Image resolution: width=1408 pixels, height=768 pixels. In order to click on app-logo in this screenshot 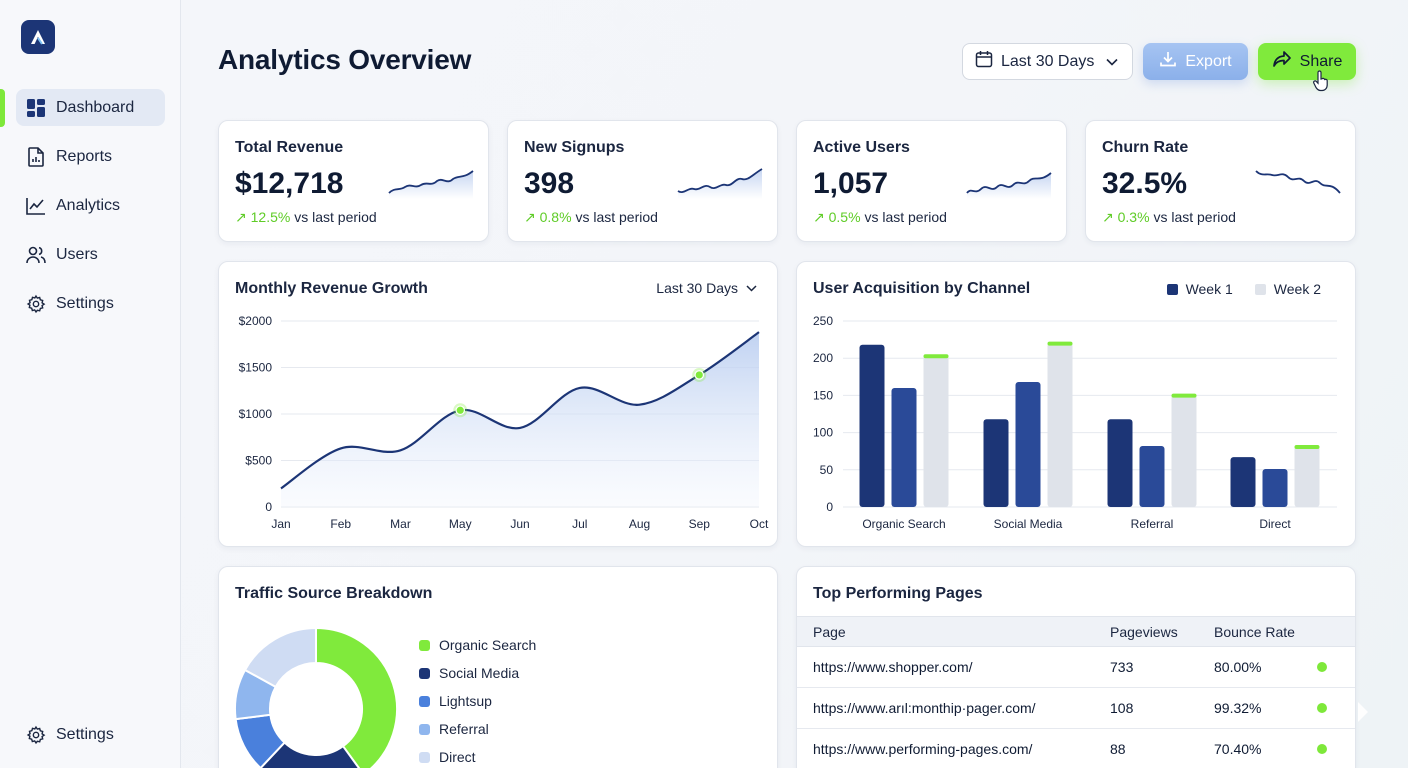, I will do `click(38, 37)`.